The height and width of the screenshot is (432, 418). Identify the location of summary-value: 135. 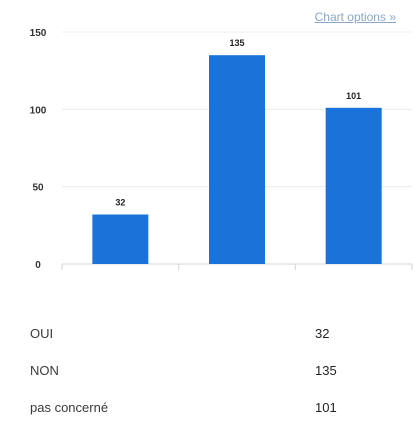
(326, 370).